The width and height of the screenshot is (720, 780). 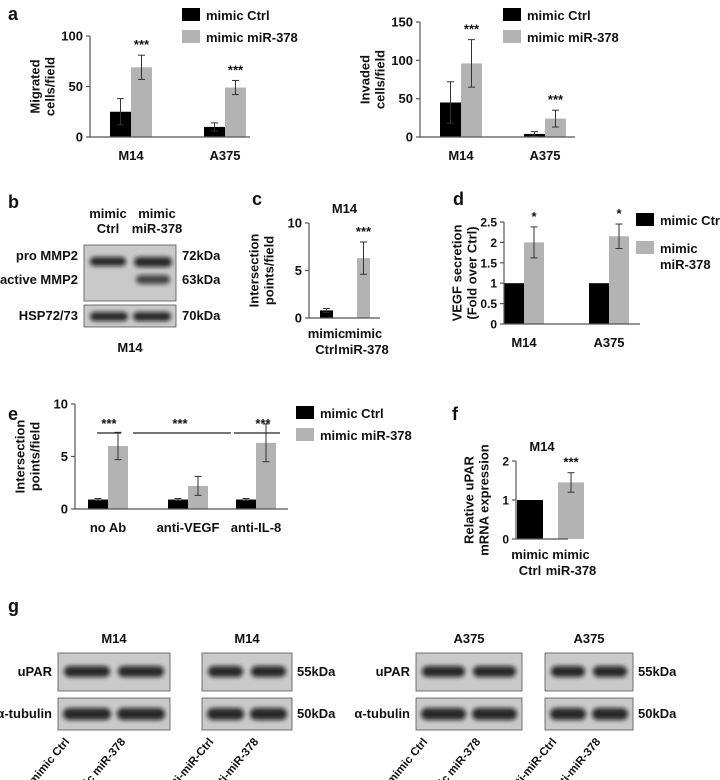 What do you see at coordinates (108, 228) in the screenshot?
I see `lane-header: Ctrl` at bounding box center [108, 228].